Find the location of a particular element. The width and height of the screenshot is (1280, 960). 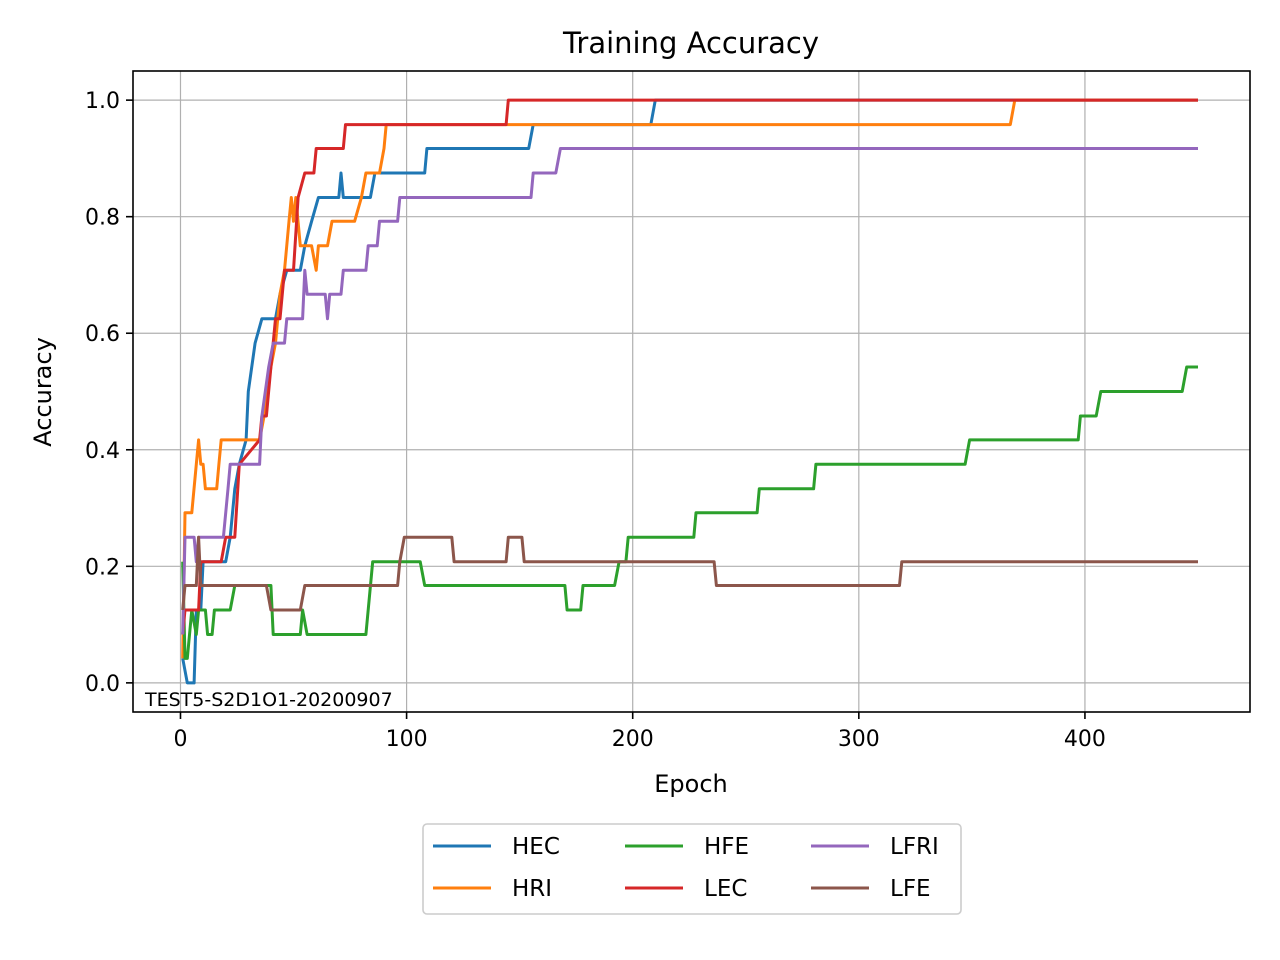

y-tick-label: 0.6 is located at coordinates (102, 334).